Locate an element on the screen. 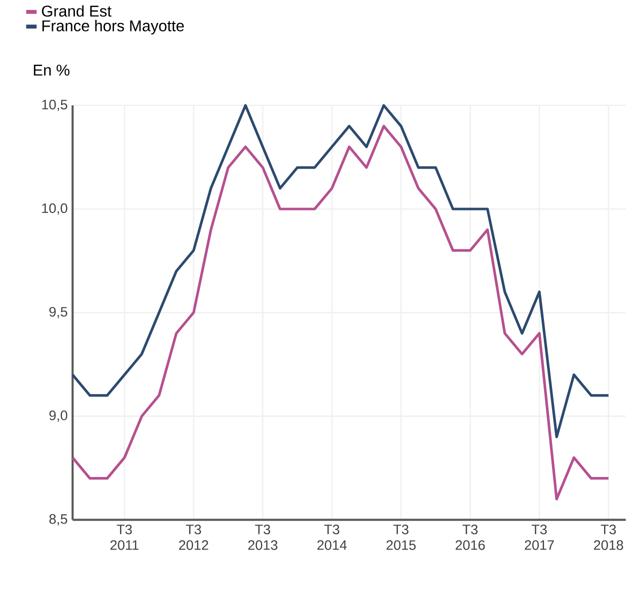 The image size is (630, 596). y-tick-label: 8,5 is located at coordinates (58, 520).